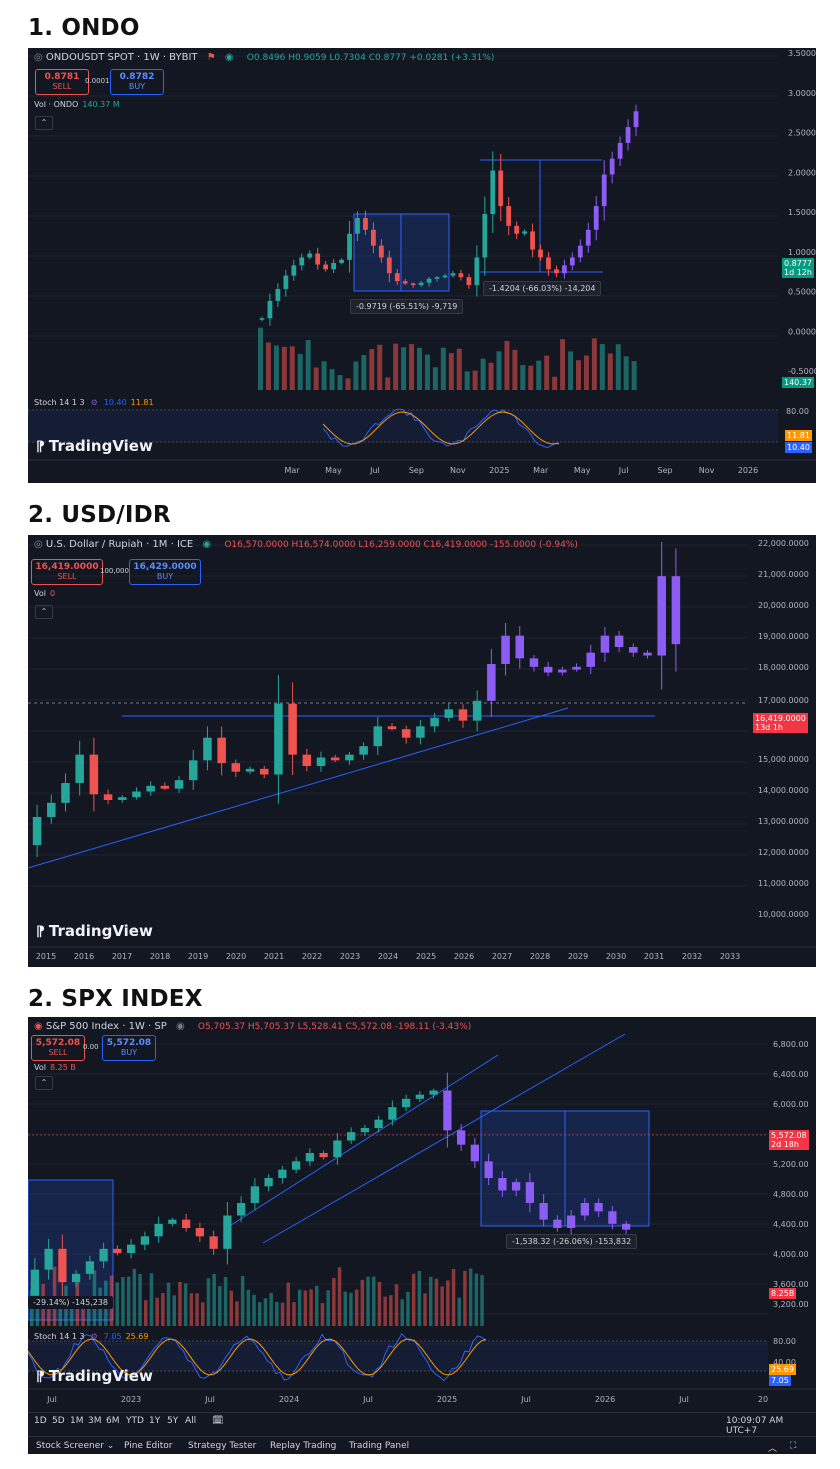 This screenshot has width=840, height=1469. I want to click on time-axis-label: 2022, so click(312, 956).